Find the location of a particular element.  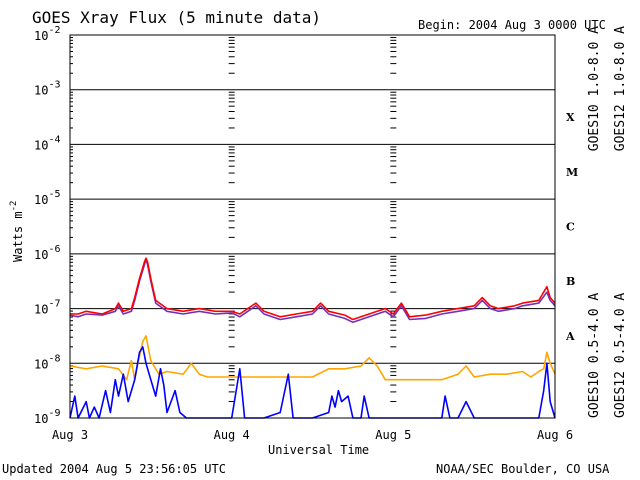

flare-class-label: M is located at coordinates (572, 172).